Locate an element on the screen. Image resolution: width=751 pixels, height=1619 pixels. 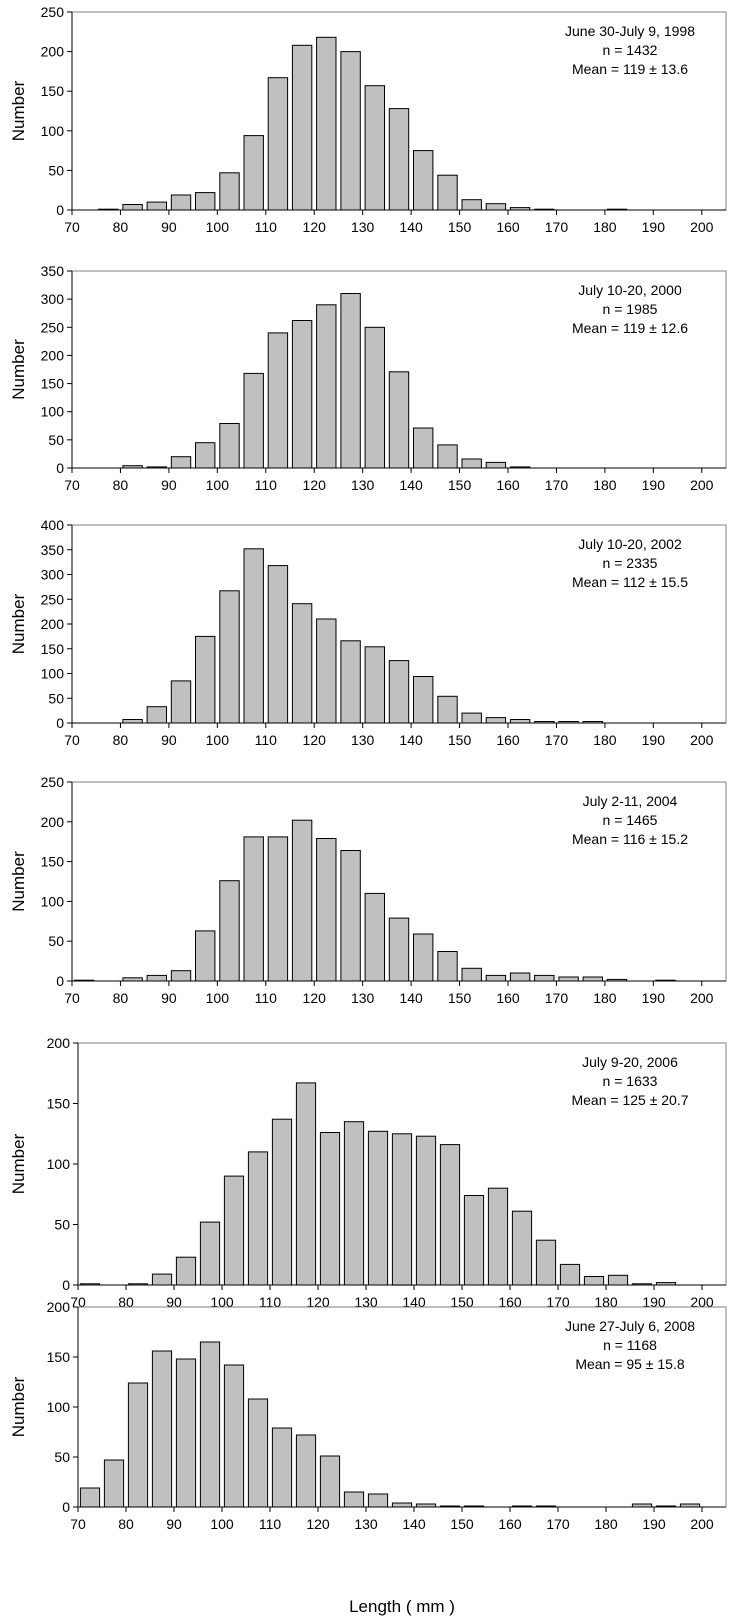
x-tick-label: 120 is located at coordinates (315, 740).